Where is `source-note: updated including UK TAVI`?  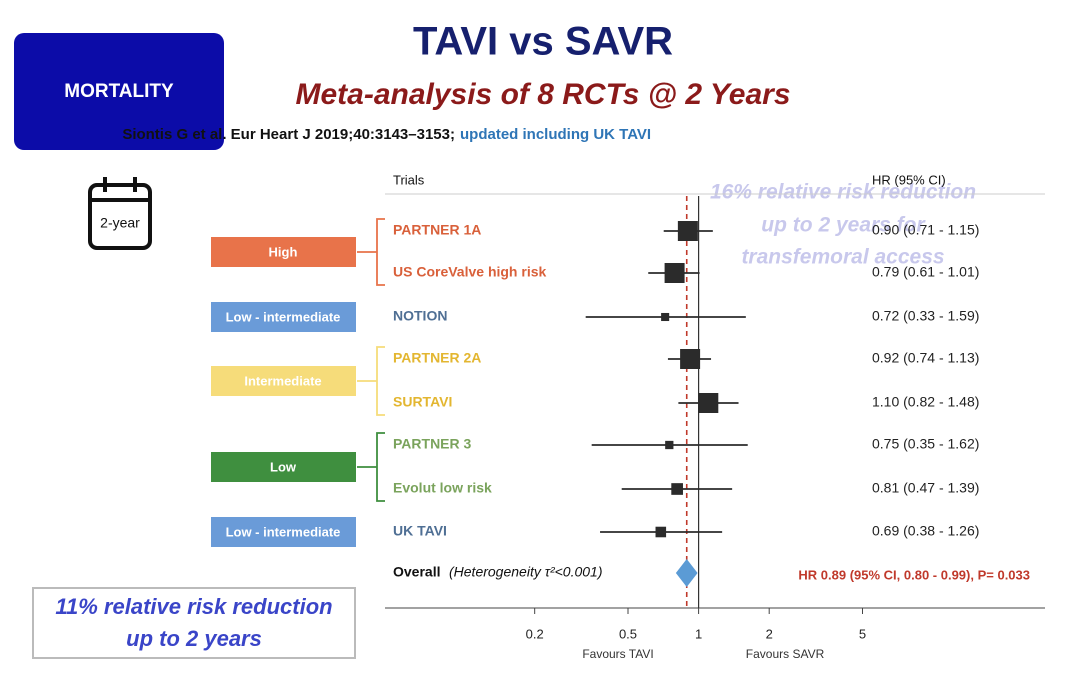
source-note: updated including UK TAVI is located at coordinates (555, 134).